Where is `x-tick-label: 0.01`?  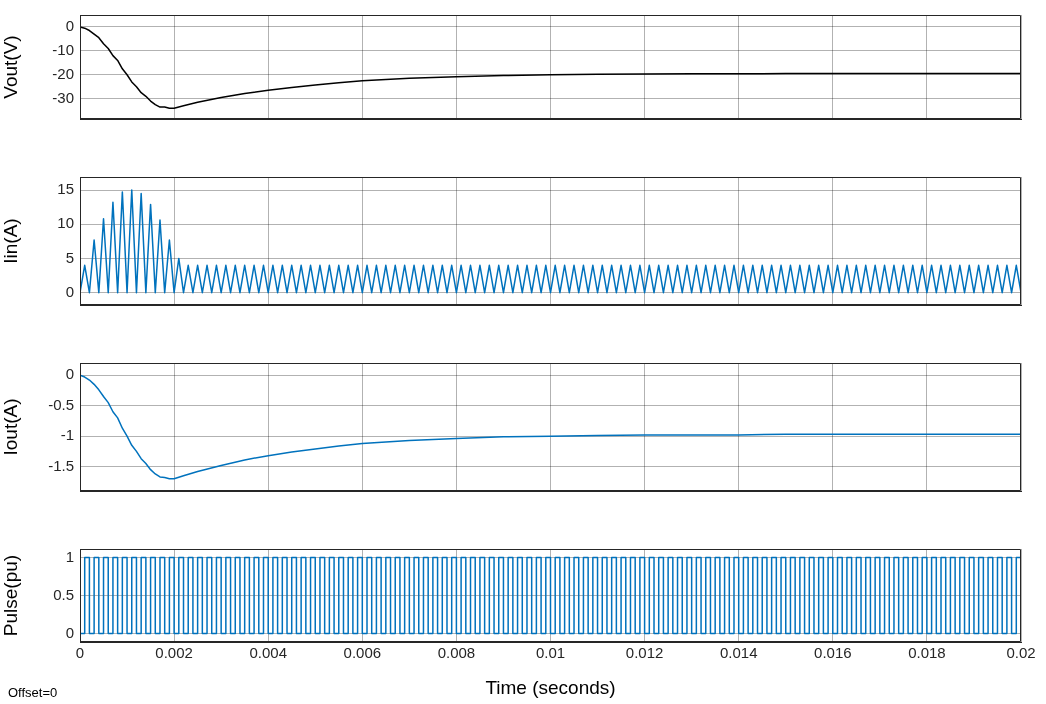 x-tick-label: 0.01 is located at coordinates (550, 653).